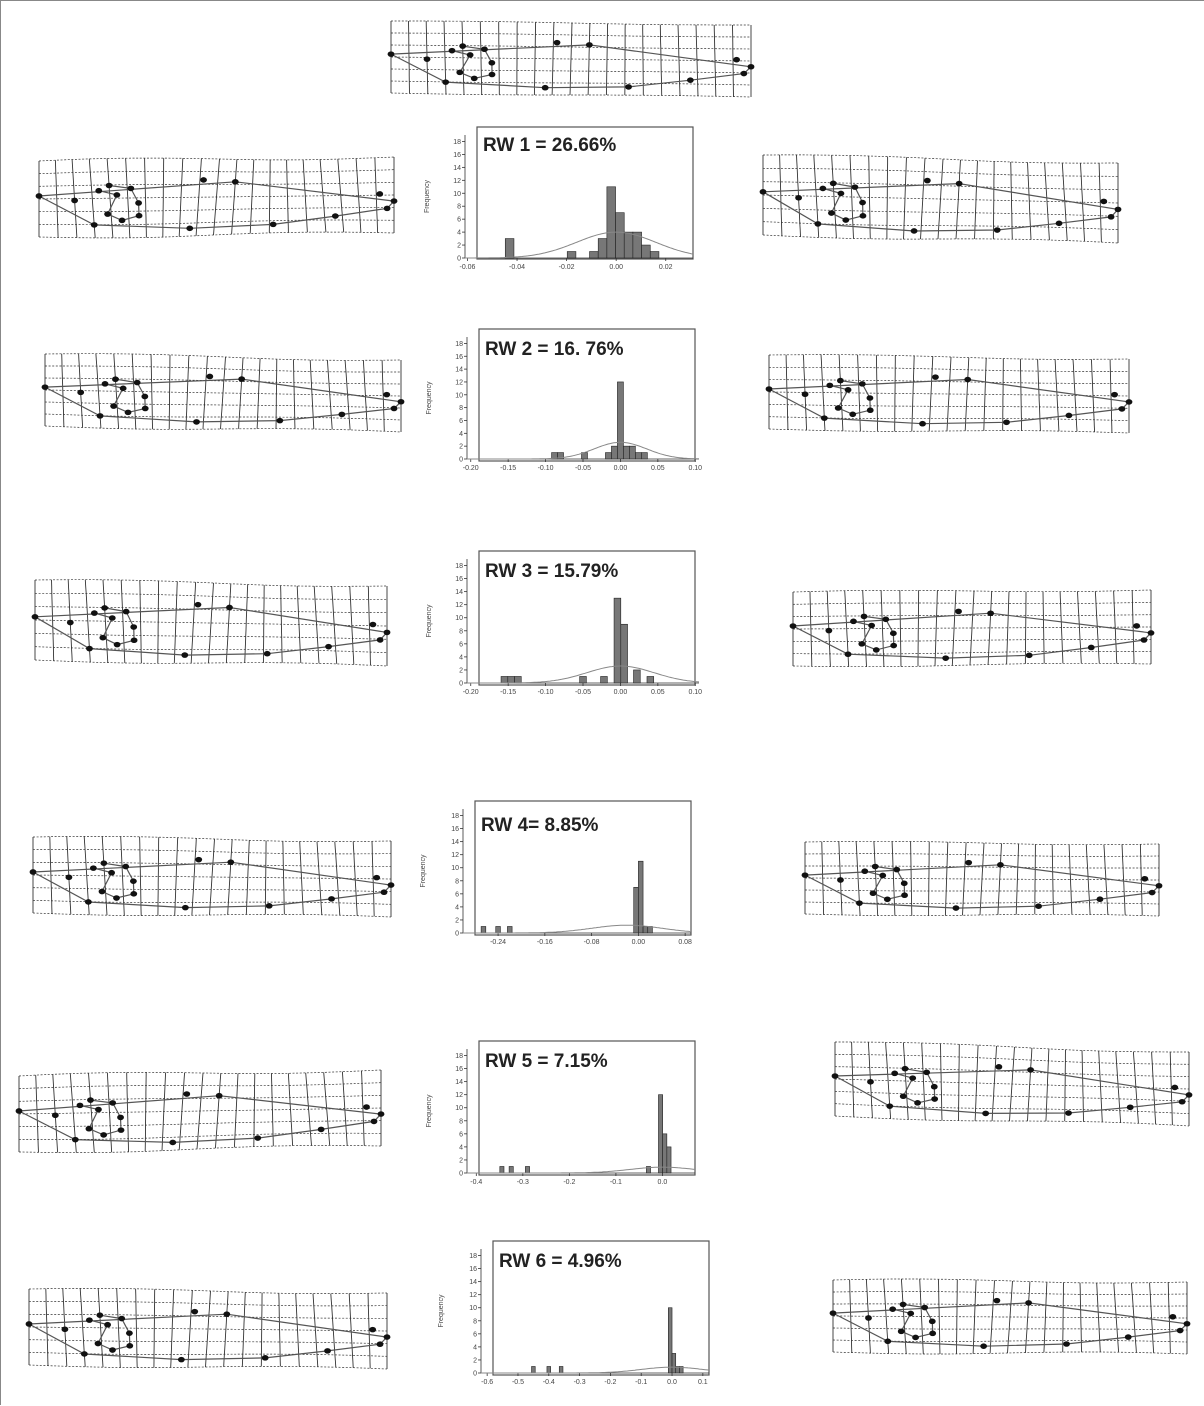 This screenshot has height=1406, width=1204. I want to click on x-tick-label: -0.05, so click(583, 692).